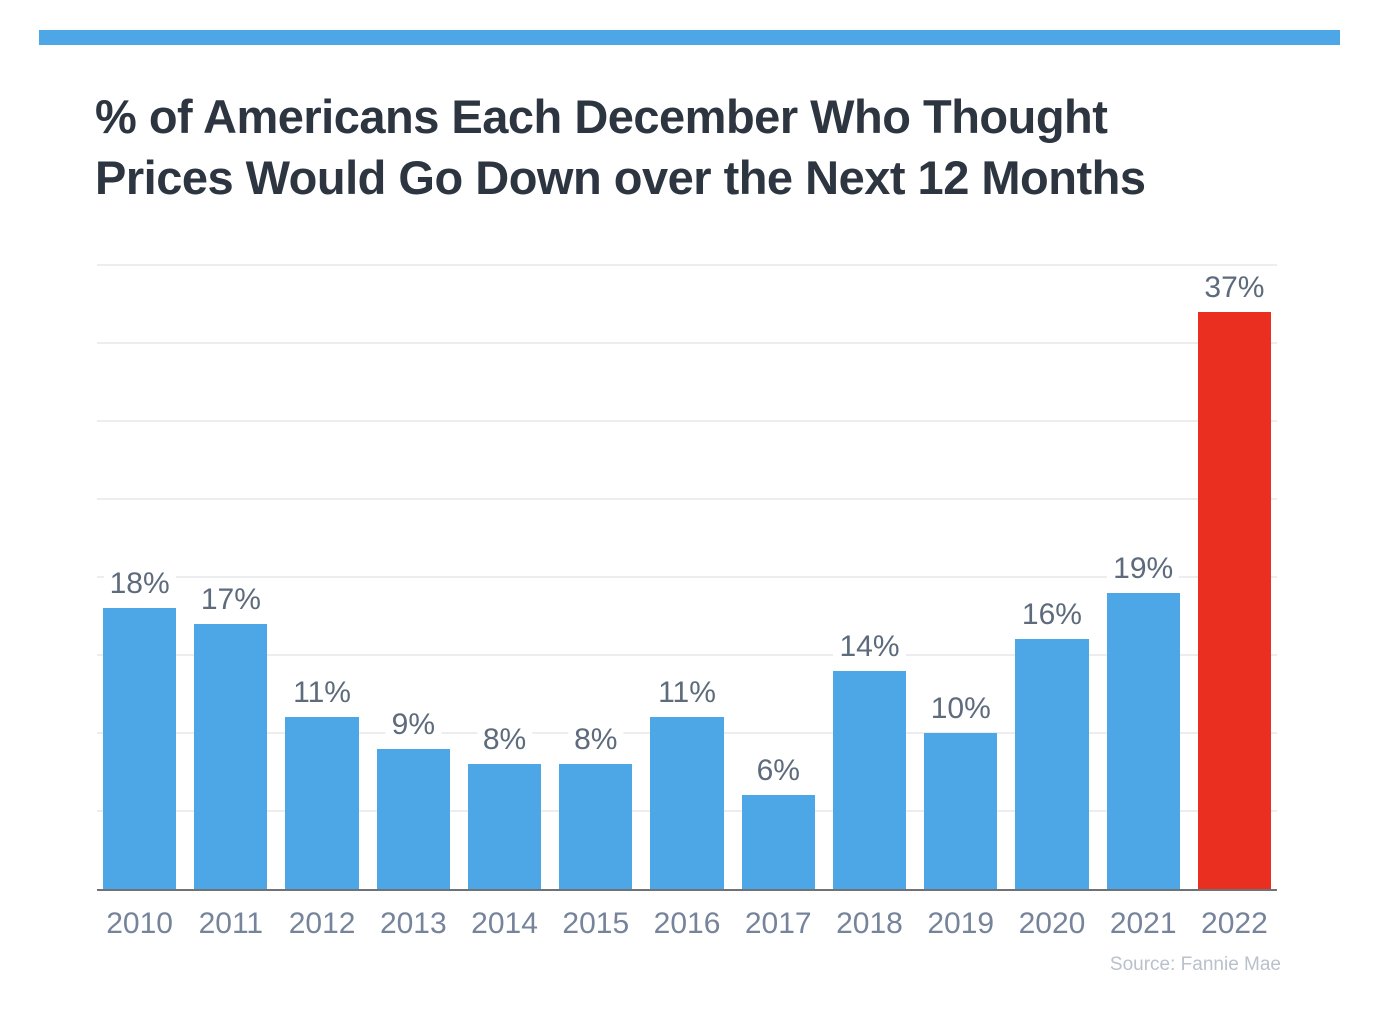 This screenshot has width=1374, height=1022. I want to click on bar-2022, so click(1234, 600).